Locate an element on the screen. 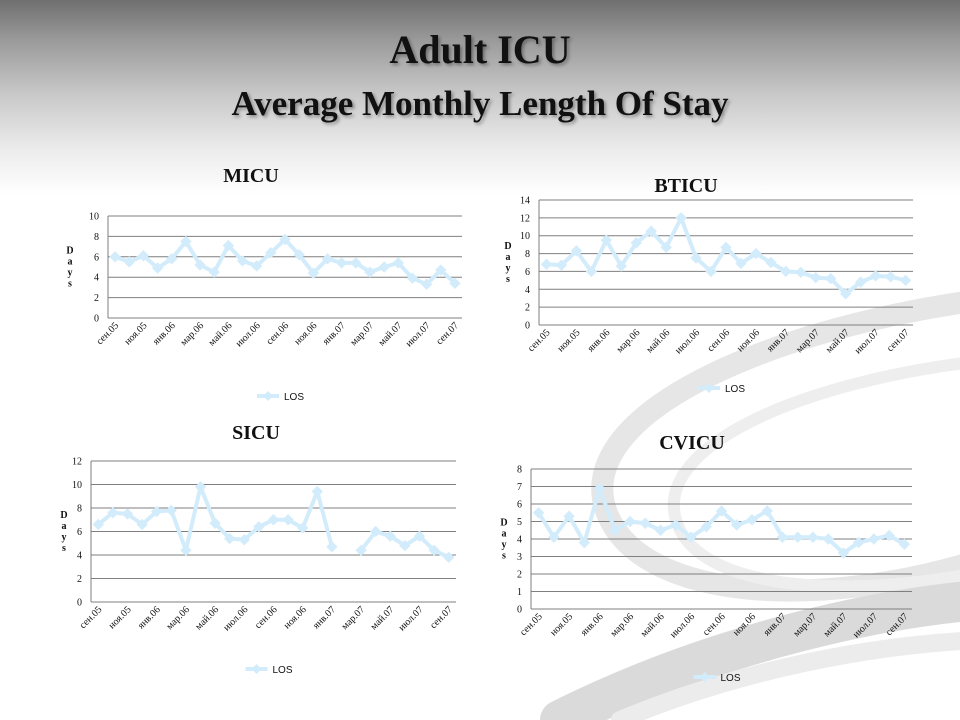 Image resolution: width=960 pixels, height=720 pixels. x-tick-label: июл.06 is located at coordinates (235, 618).